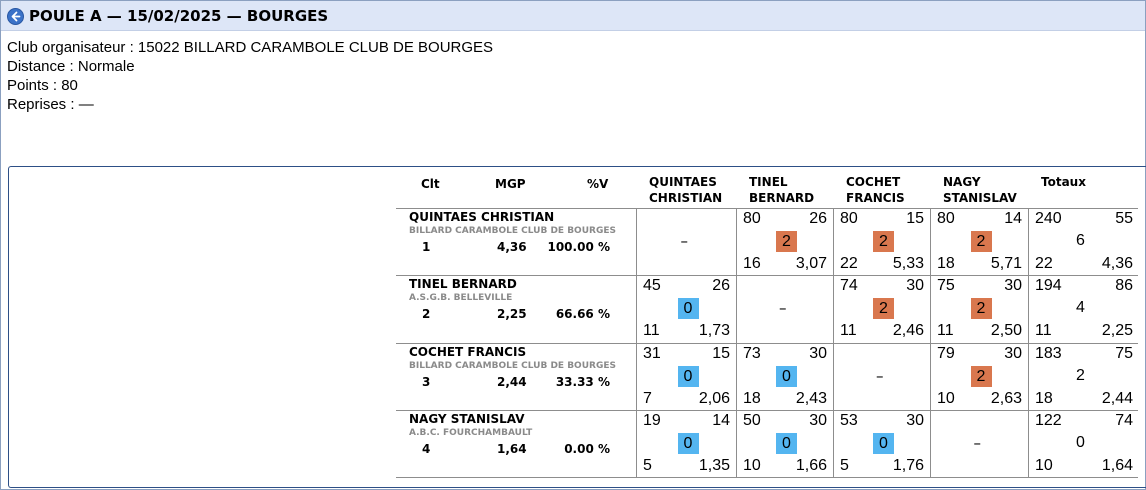  What do you see at coordinates (1006, 398) in the screenshot?
I see `match-cell-average: 2,63` at bounding box center [1006, 398].